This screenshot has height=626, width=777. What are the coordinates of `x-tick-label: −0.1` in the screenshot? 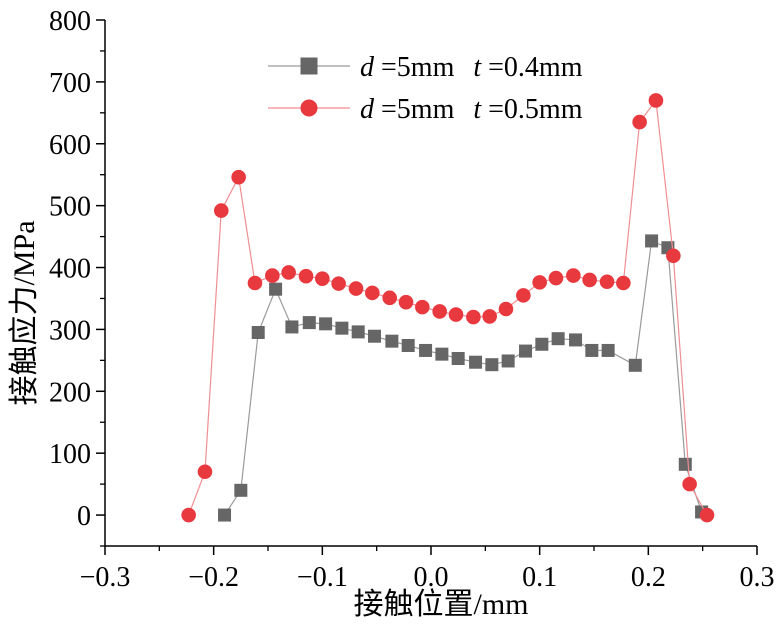 It's located at (322, 577).